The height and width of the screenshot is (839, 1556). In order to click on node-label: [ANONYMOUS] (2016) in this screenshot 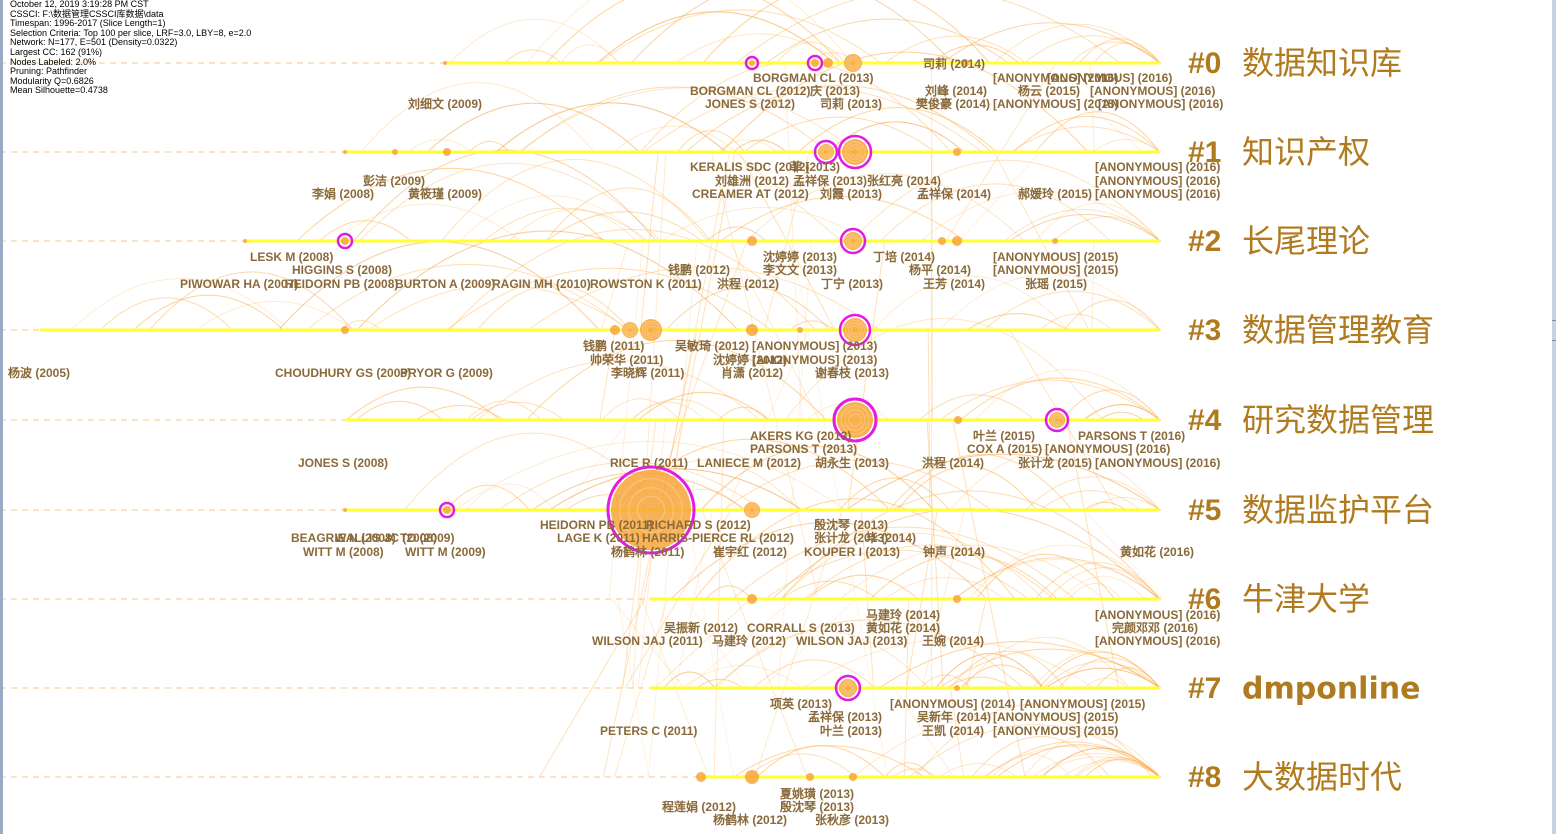, I will do `click(1055, 78)`.